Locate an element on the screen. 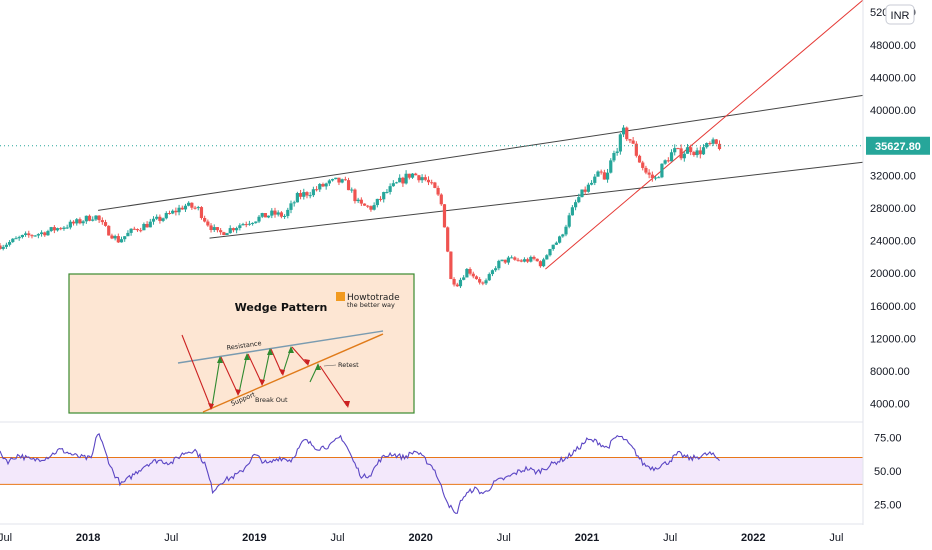 The image size is (932, 550). currency-badge: INR is located at coordinates (900, 14).